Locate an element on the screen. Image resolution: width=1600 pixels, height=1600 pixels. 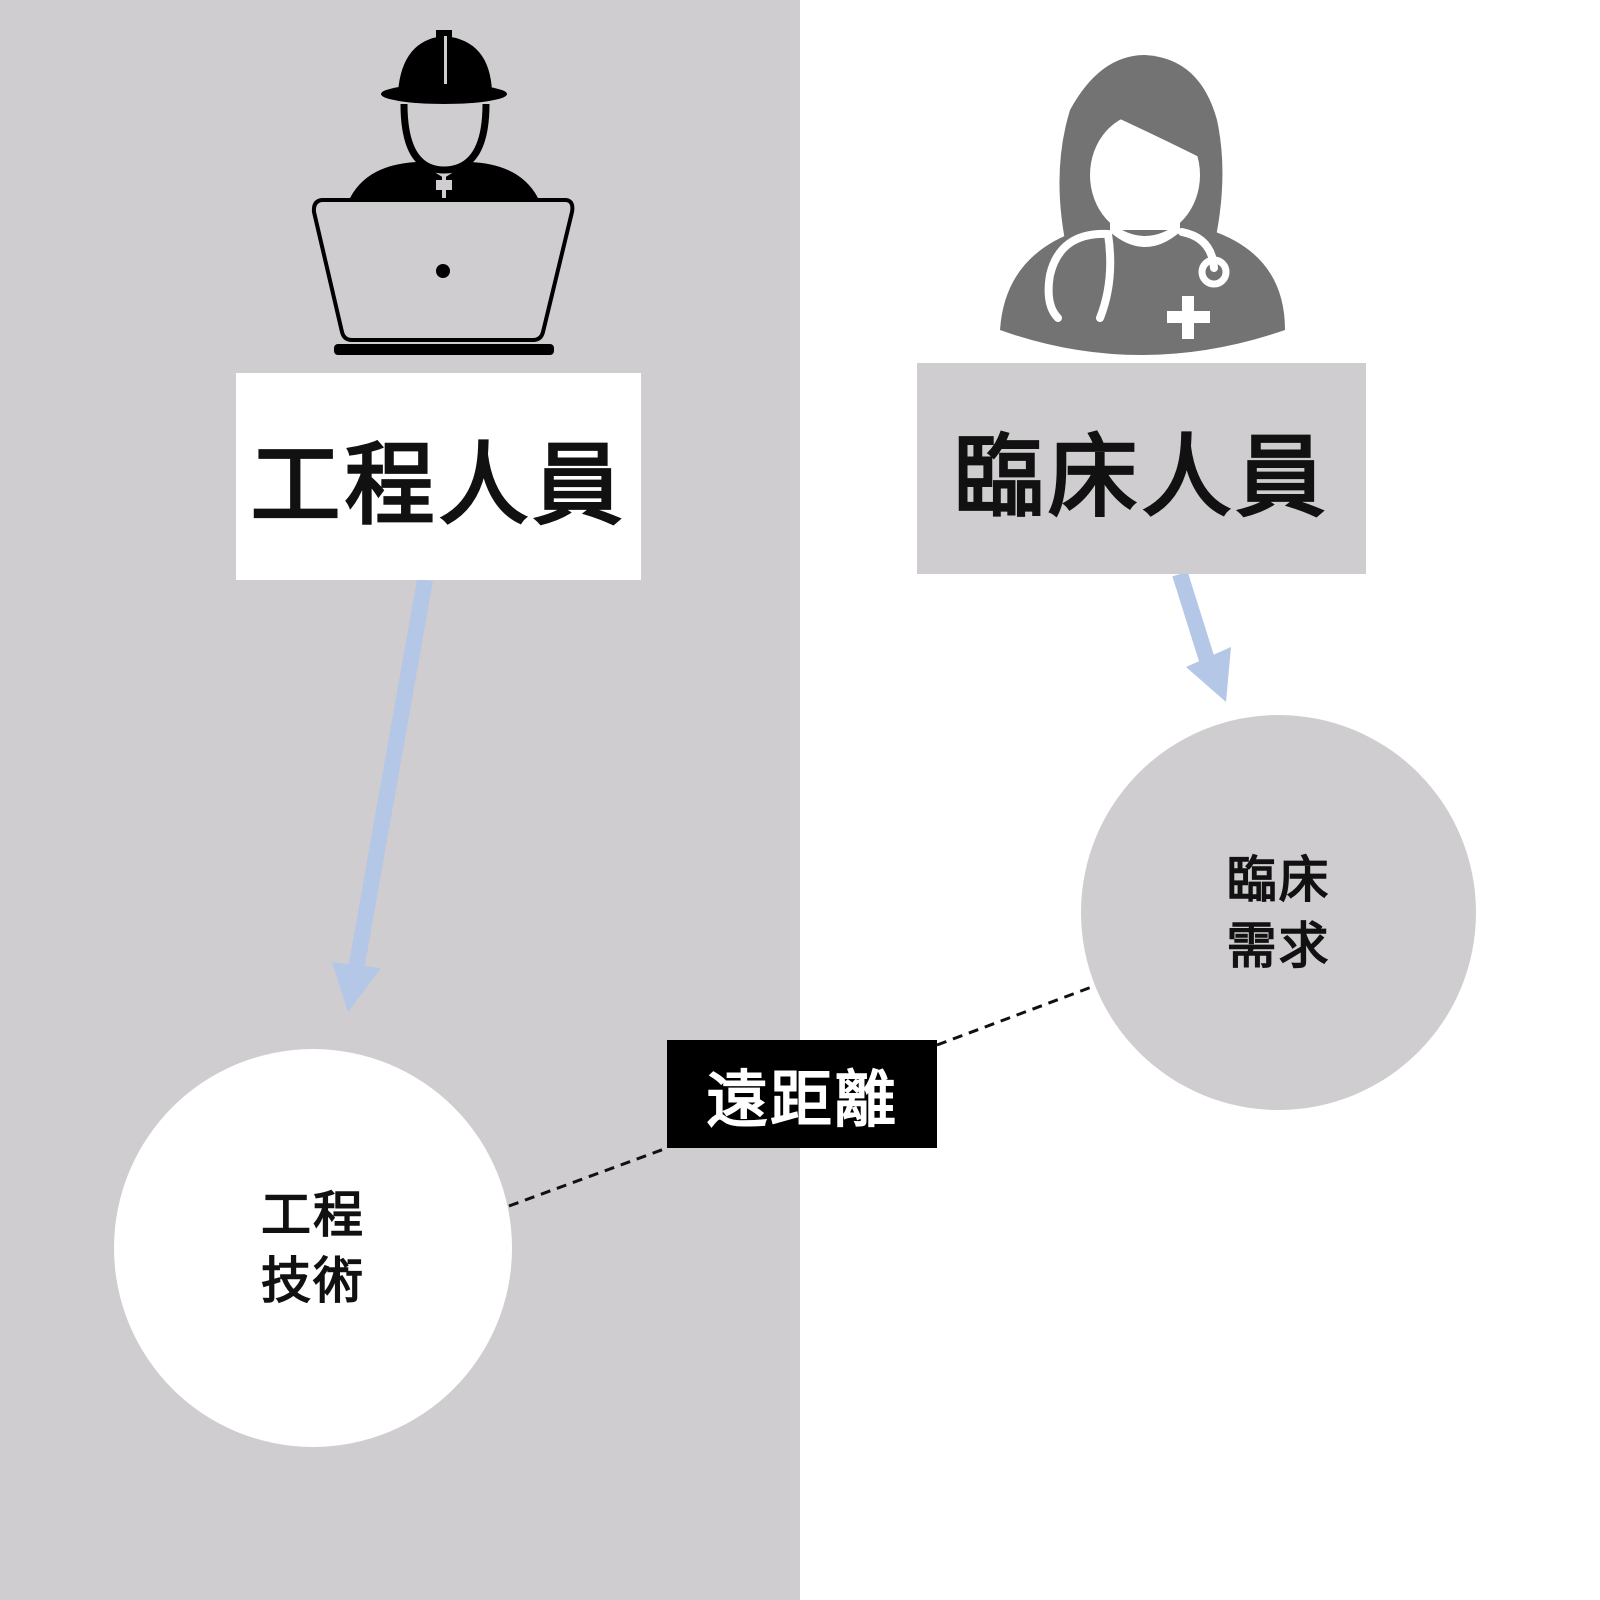
female-doctor-icon is located at coordinates (1142, 205).